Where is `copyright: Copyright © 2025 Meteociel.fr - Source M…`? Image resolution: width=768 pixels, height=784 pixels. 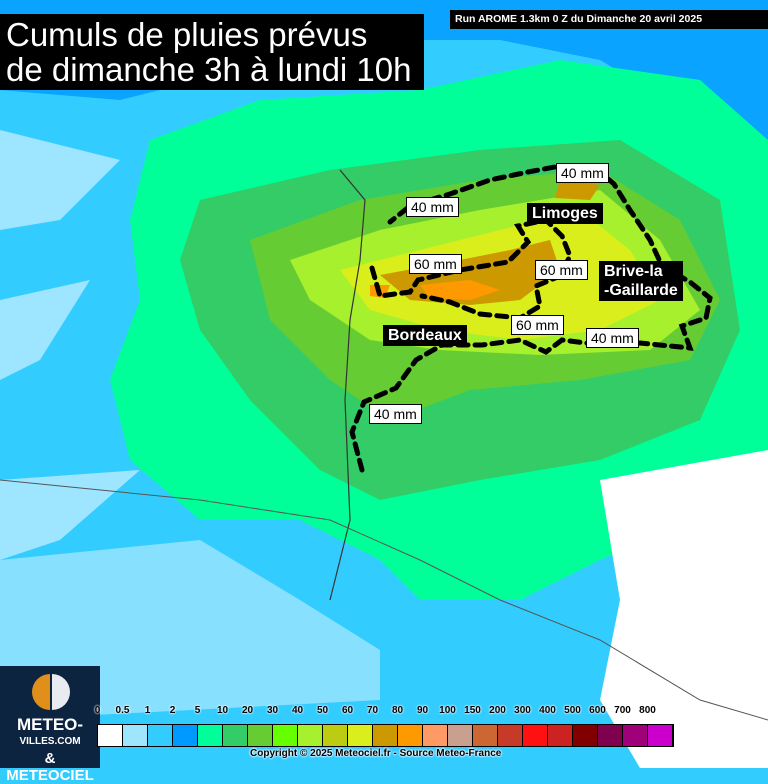 copyright: Copyright © 2025 Meteociel.fr - Source M… is located at coordinates (376, 753).